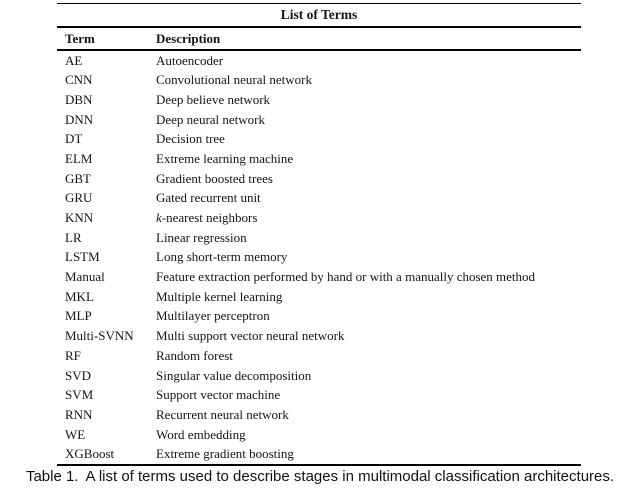  What do you see at coordinates (79, 217) in the screenshot?
I see `term-cell: KNN` at bounding box center [79, 217].